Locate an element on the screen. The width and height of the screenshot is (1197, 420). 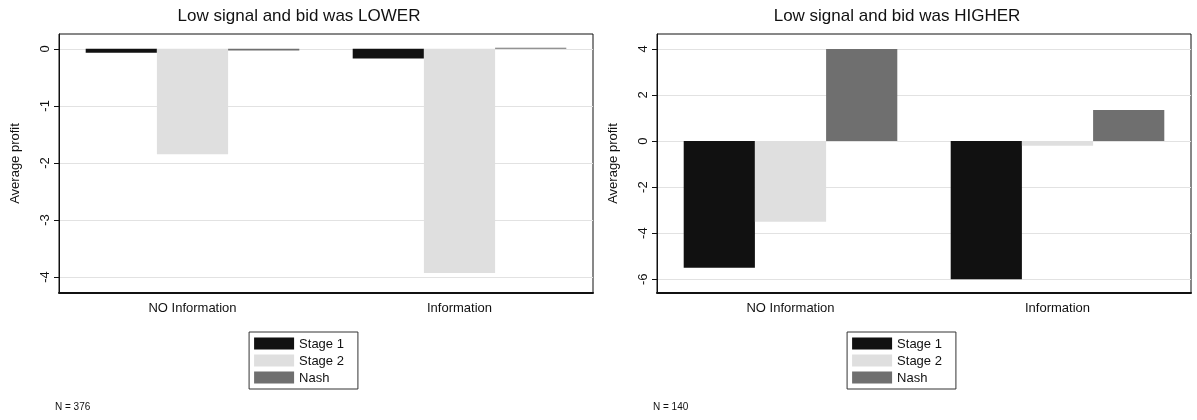
y-tick-label: 4 is located at coordinates (642, 49).